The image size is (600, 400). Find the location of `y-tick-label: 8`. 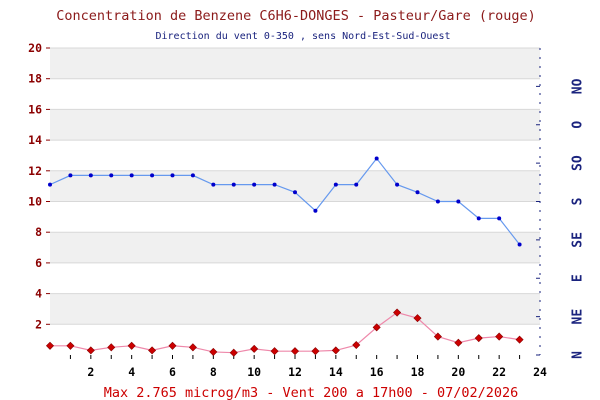

y-tick-label: 8 is located at coordinates (38, 232).